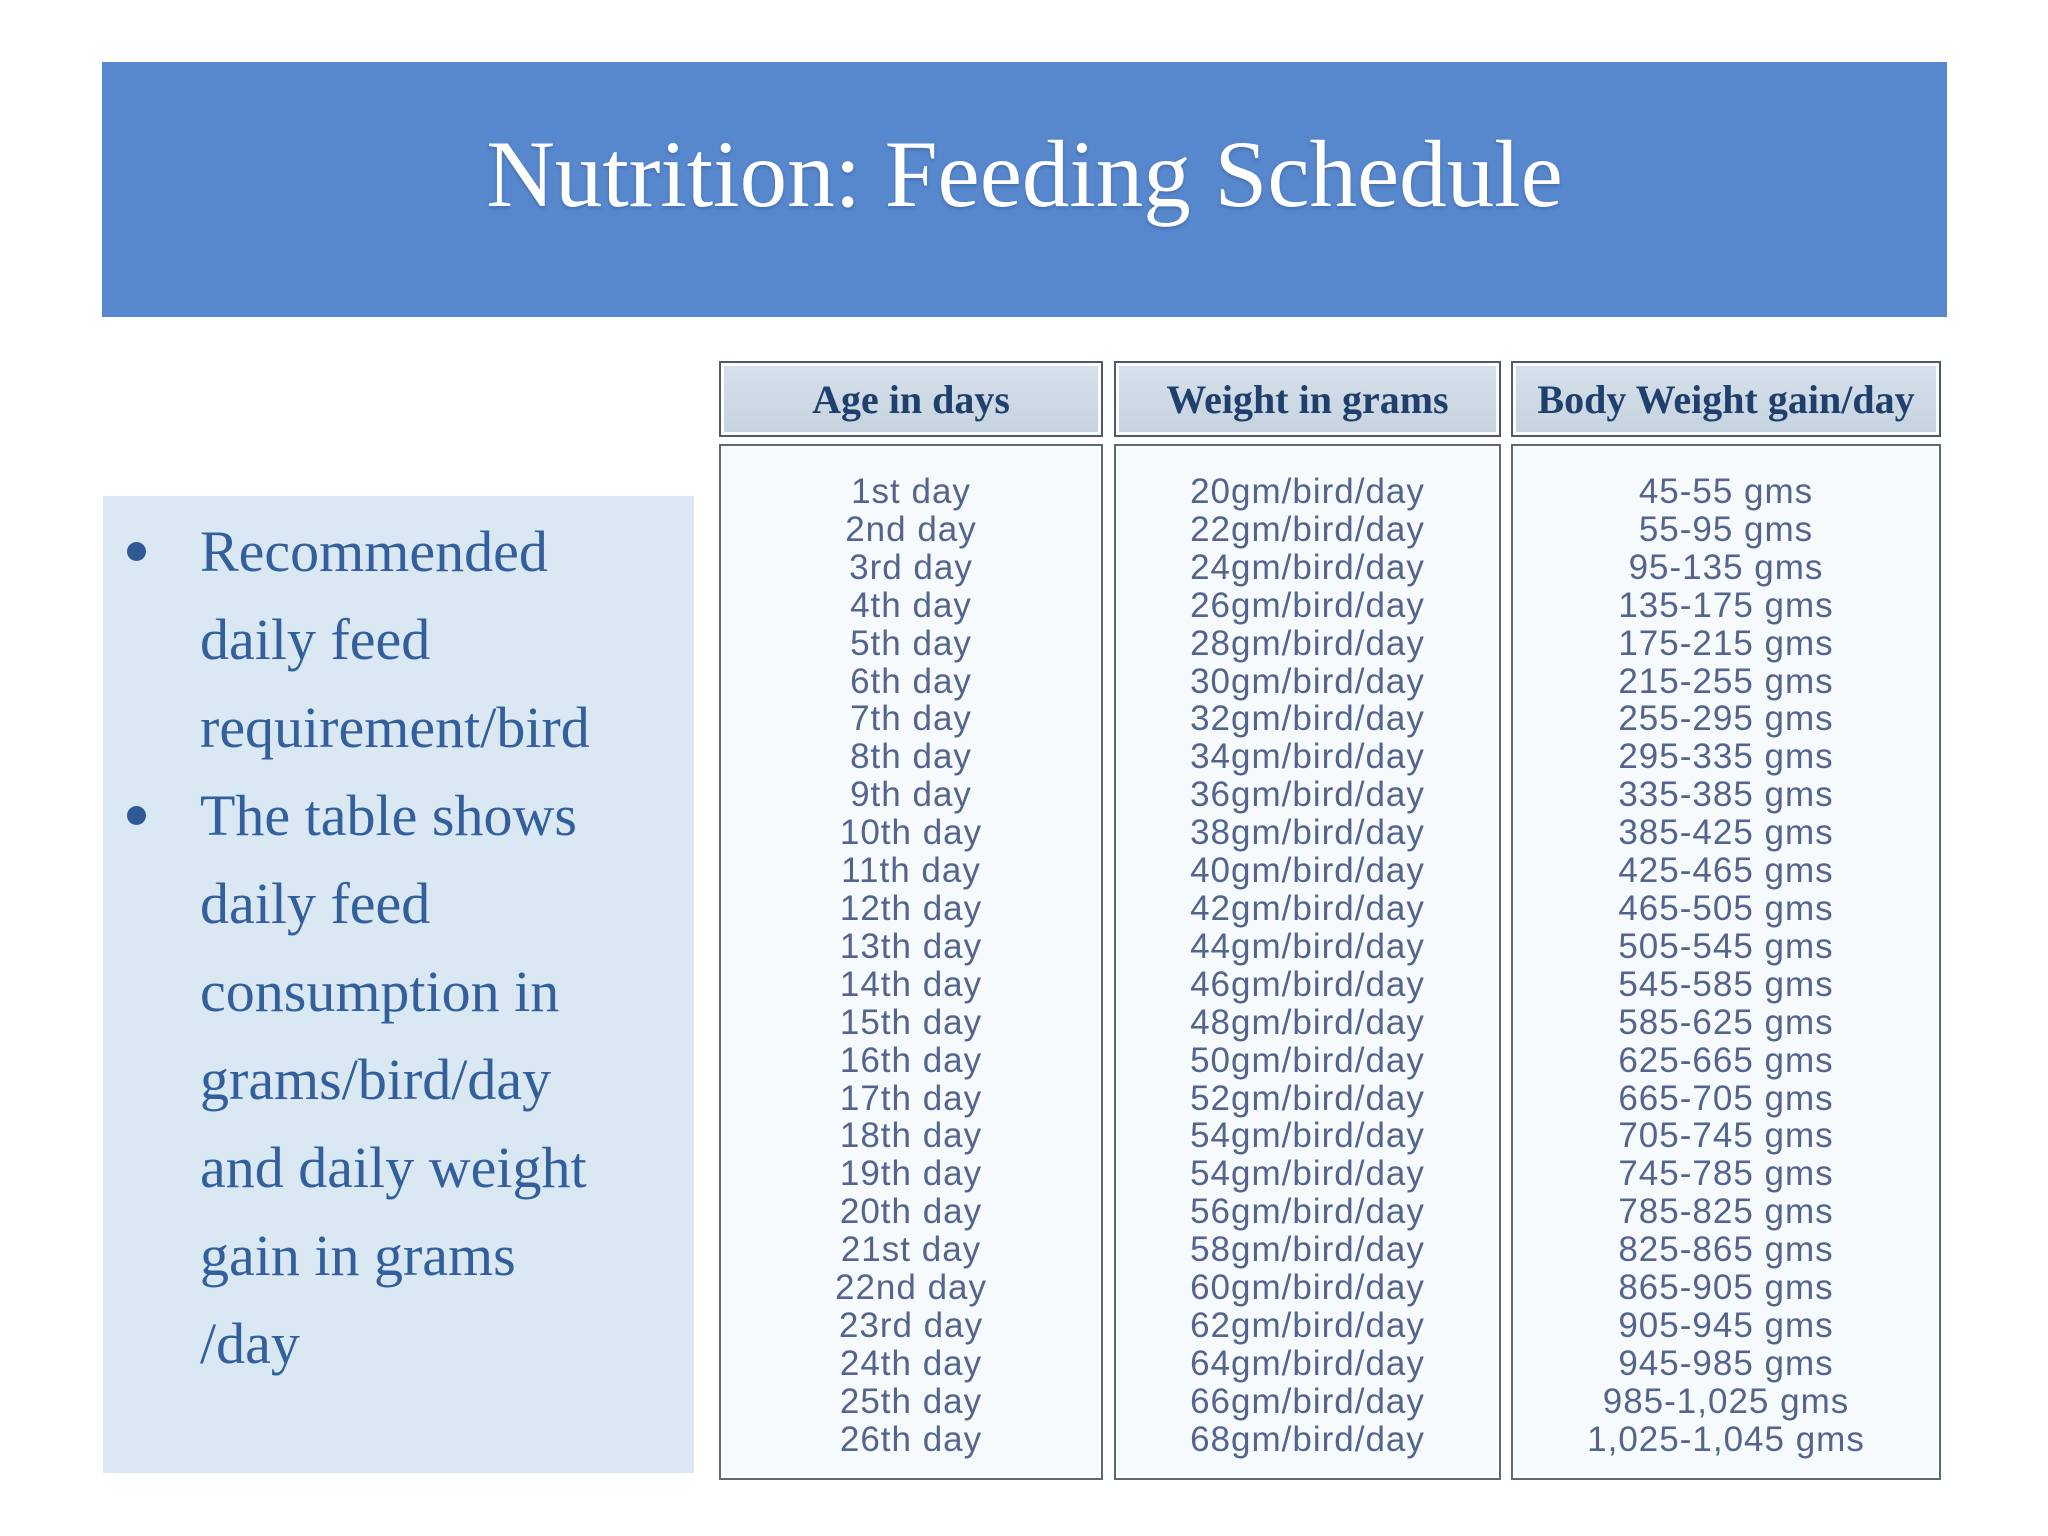 The width and height of the screenshot is (2048, 1536). I want to click on bullet-item: Recommended daily feed requirement/bird, so click(406, 640).